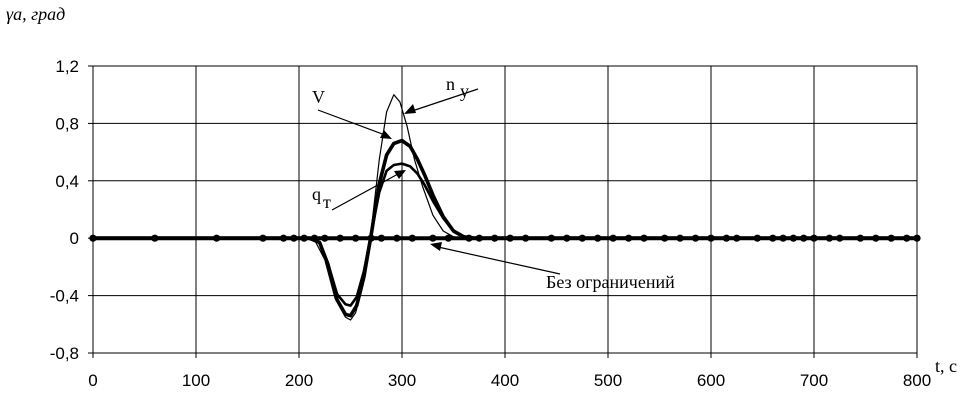 This screenshot has height=404, width=975. Describe the element at coordinates (67, 181) in the screenshot. I see `y-tick-label: 0,4` at that location.